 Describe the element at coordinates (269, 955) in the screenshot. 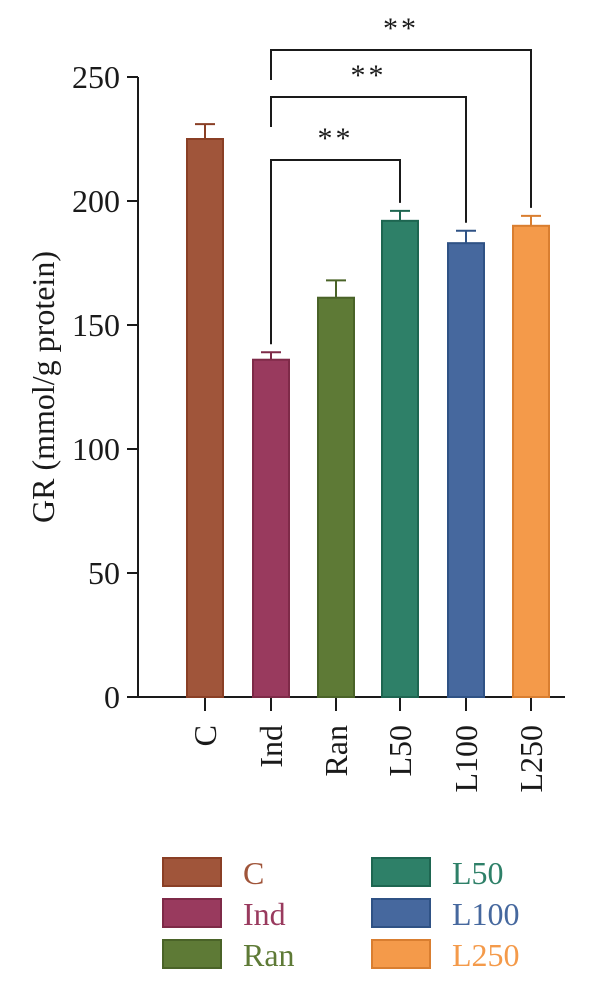

I see `legend-label: Ran` at that location.